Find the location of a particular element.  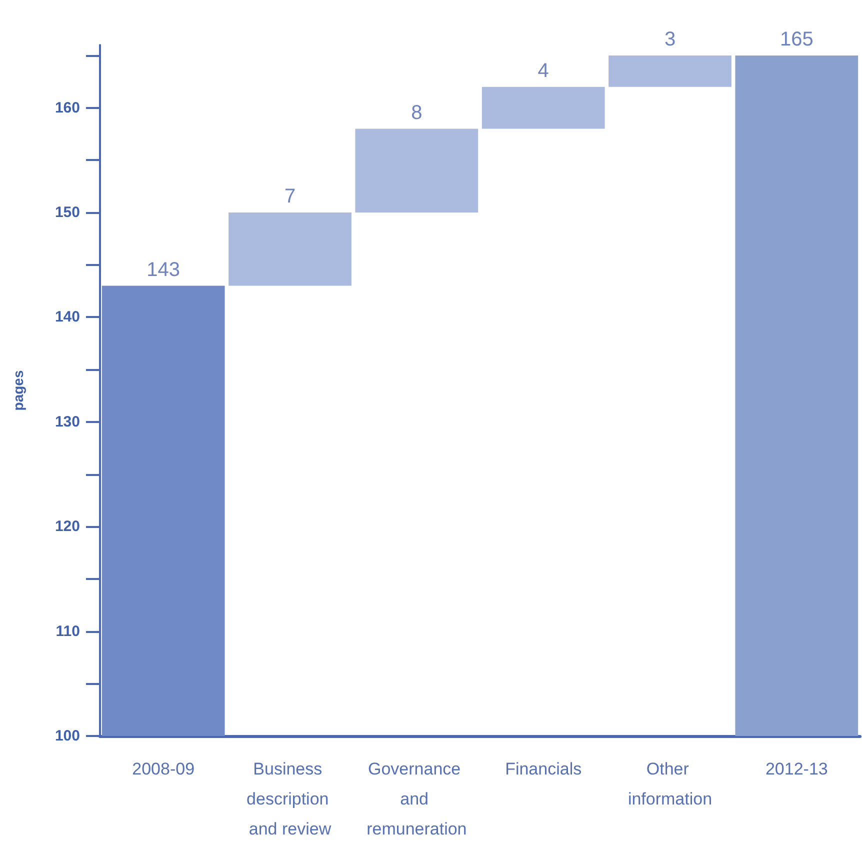

x-tick-label: 2012-13 is located at coordinates (796, 769).